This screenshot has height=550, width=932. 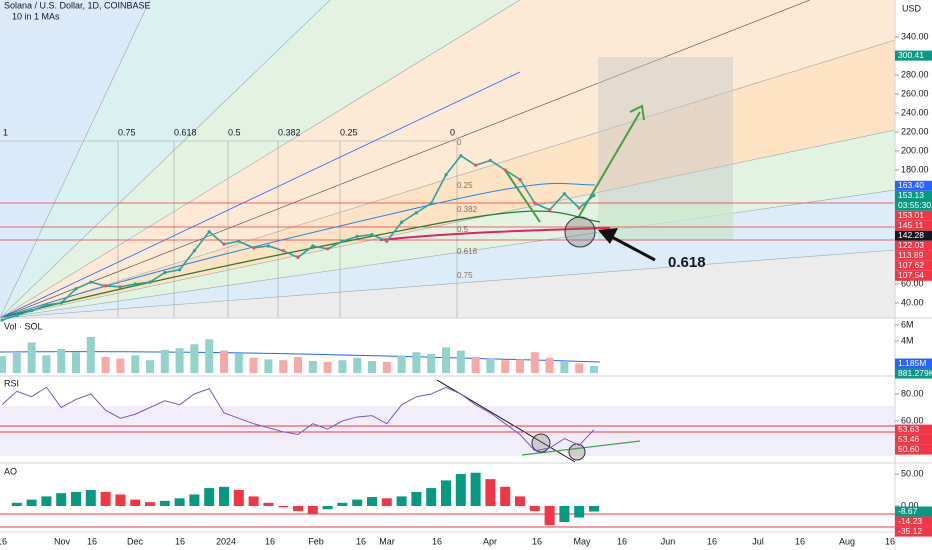 I want to click on retracement-label: 0.75, so click(x=465, y=275).